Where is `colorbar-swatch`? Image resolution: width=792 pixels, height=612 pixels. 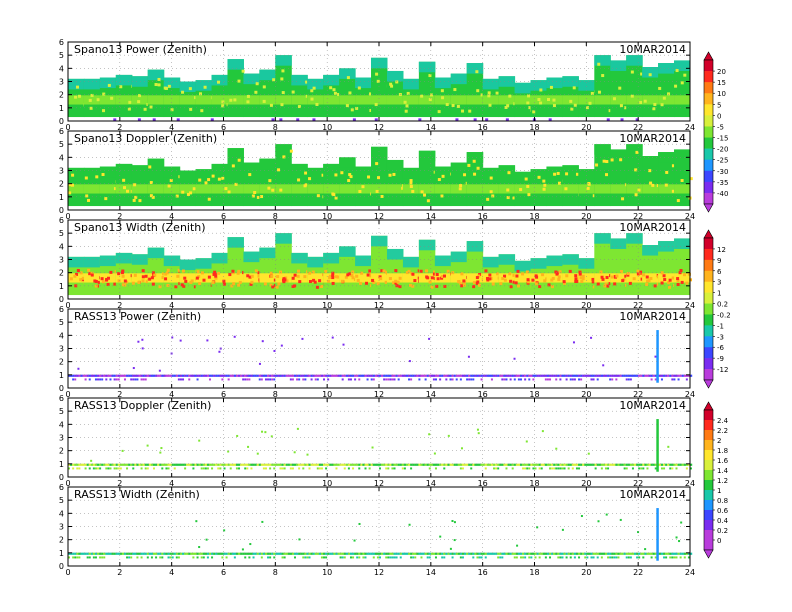 colorbar-swatch is located at coordinates (708, 375).